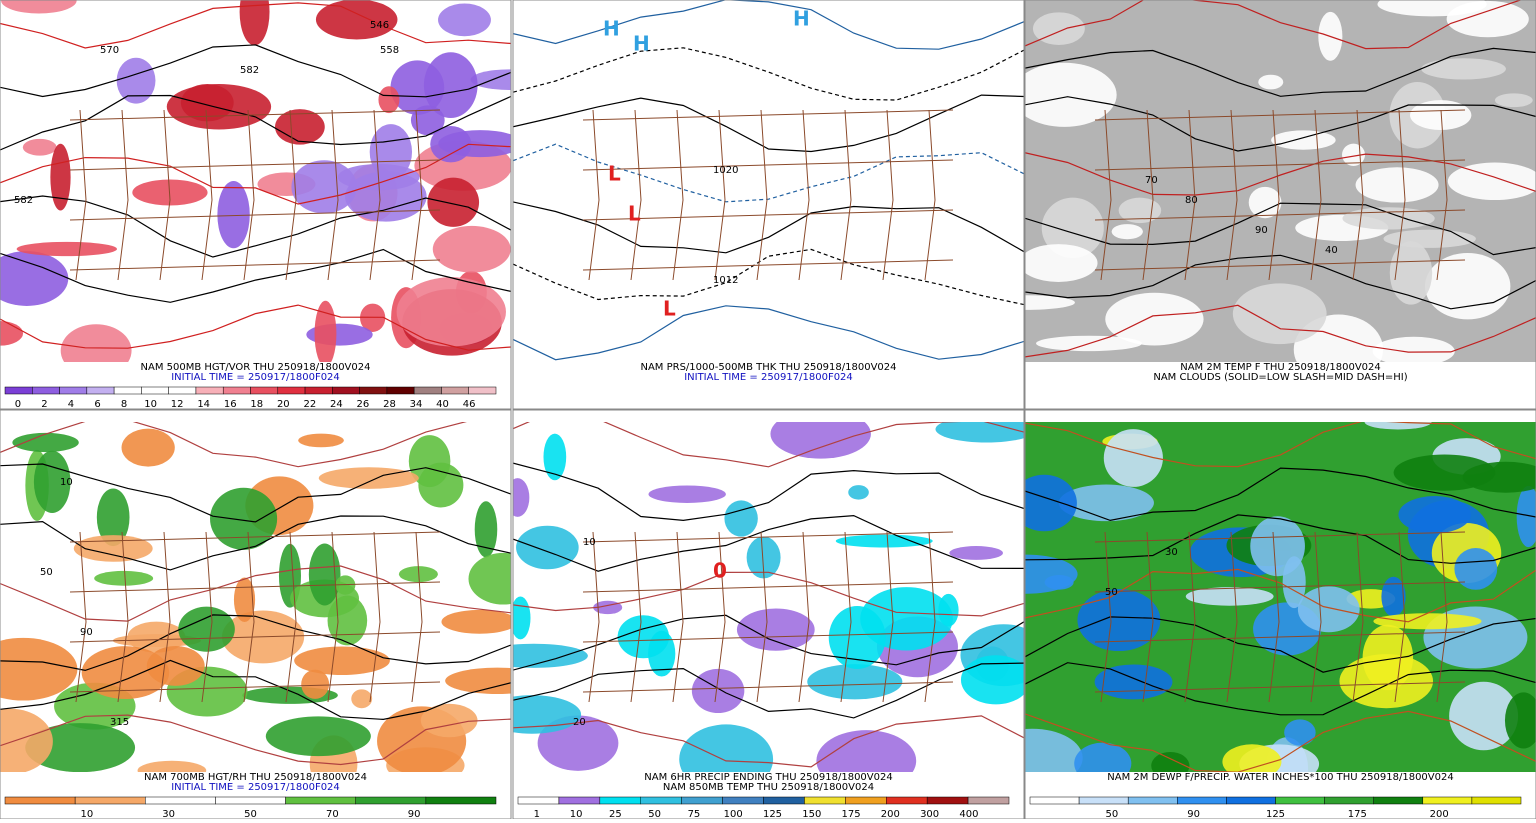  I want to click on map-area: 50 90 315 10, so click(255, 597).